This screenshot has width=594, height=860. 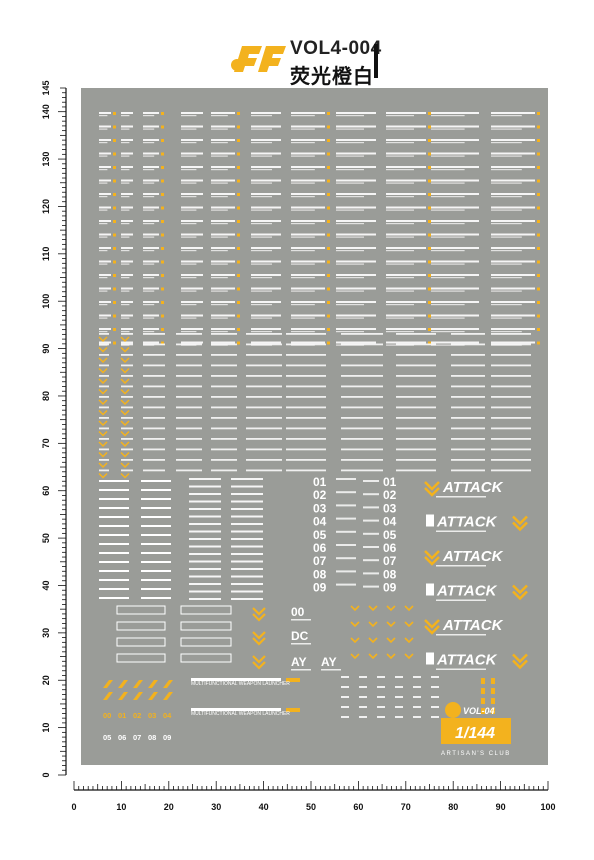 I want to click on small-number-decal: 08, so click(x=152, y=737).